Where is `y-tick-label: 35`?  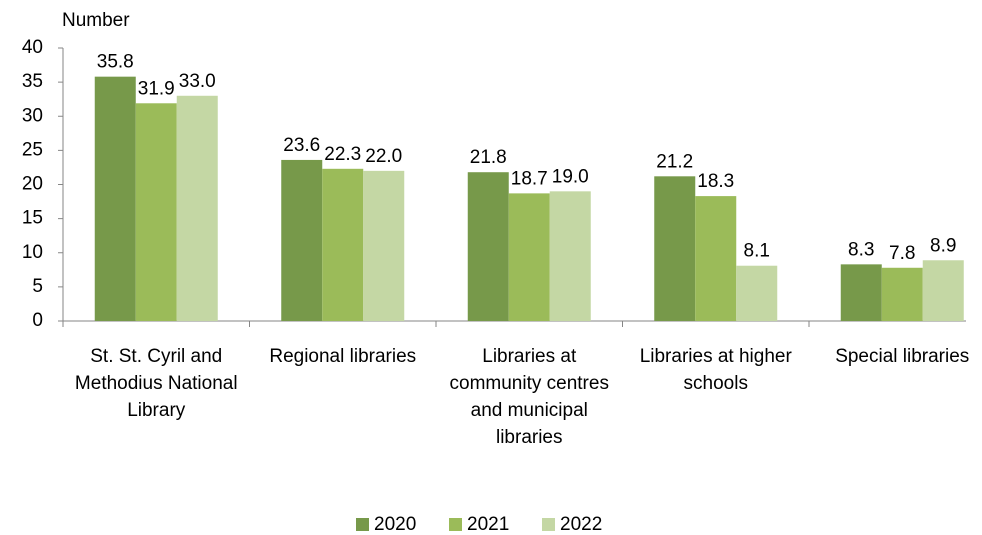
y-tick-label: 35 is located at coordinates (32, 81).